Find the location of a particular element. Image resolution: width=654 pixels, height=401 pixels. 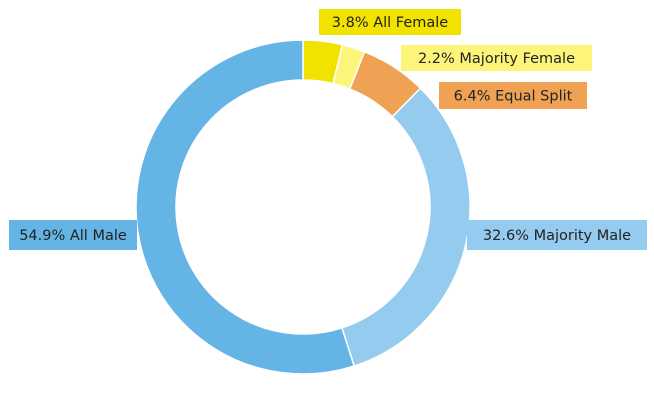

label-text-equal-split: 6.4% Equal Split is located at coordinates (513, 97).